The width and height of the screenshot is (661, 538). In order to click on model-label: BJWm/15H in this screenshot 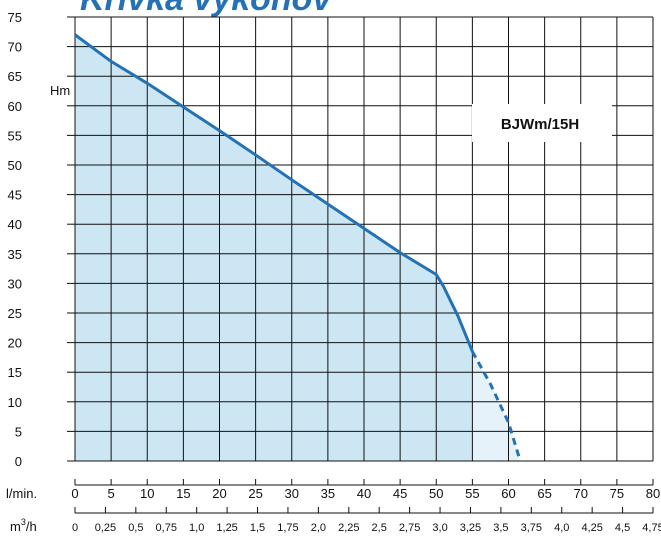, I will do `click(540, 124)`.